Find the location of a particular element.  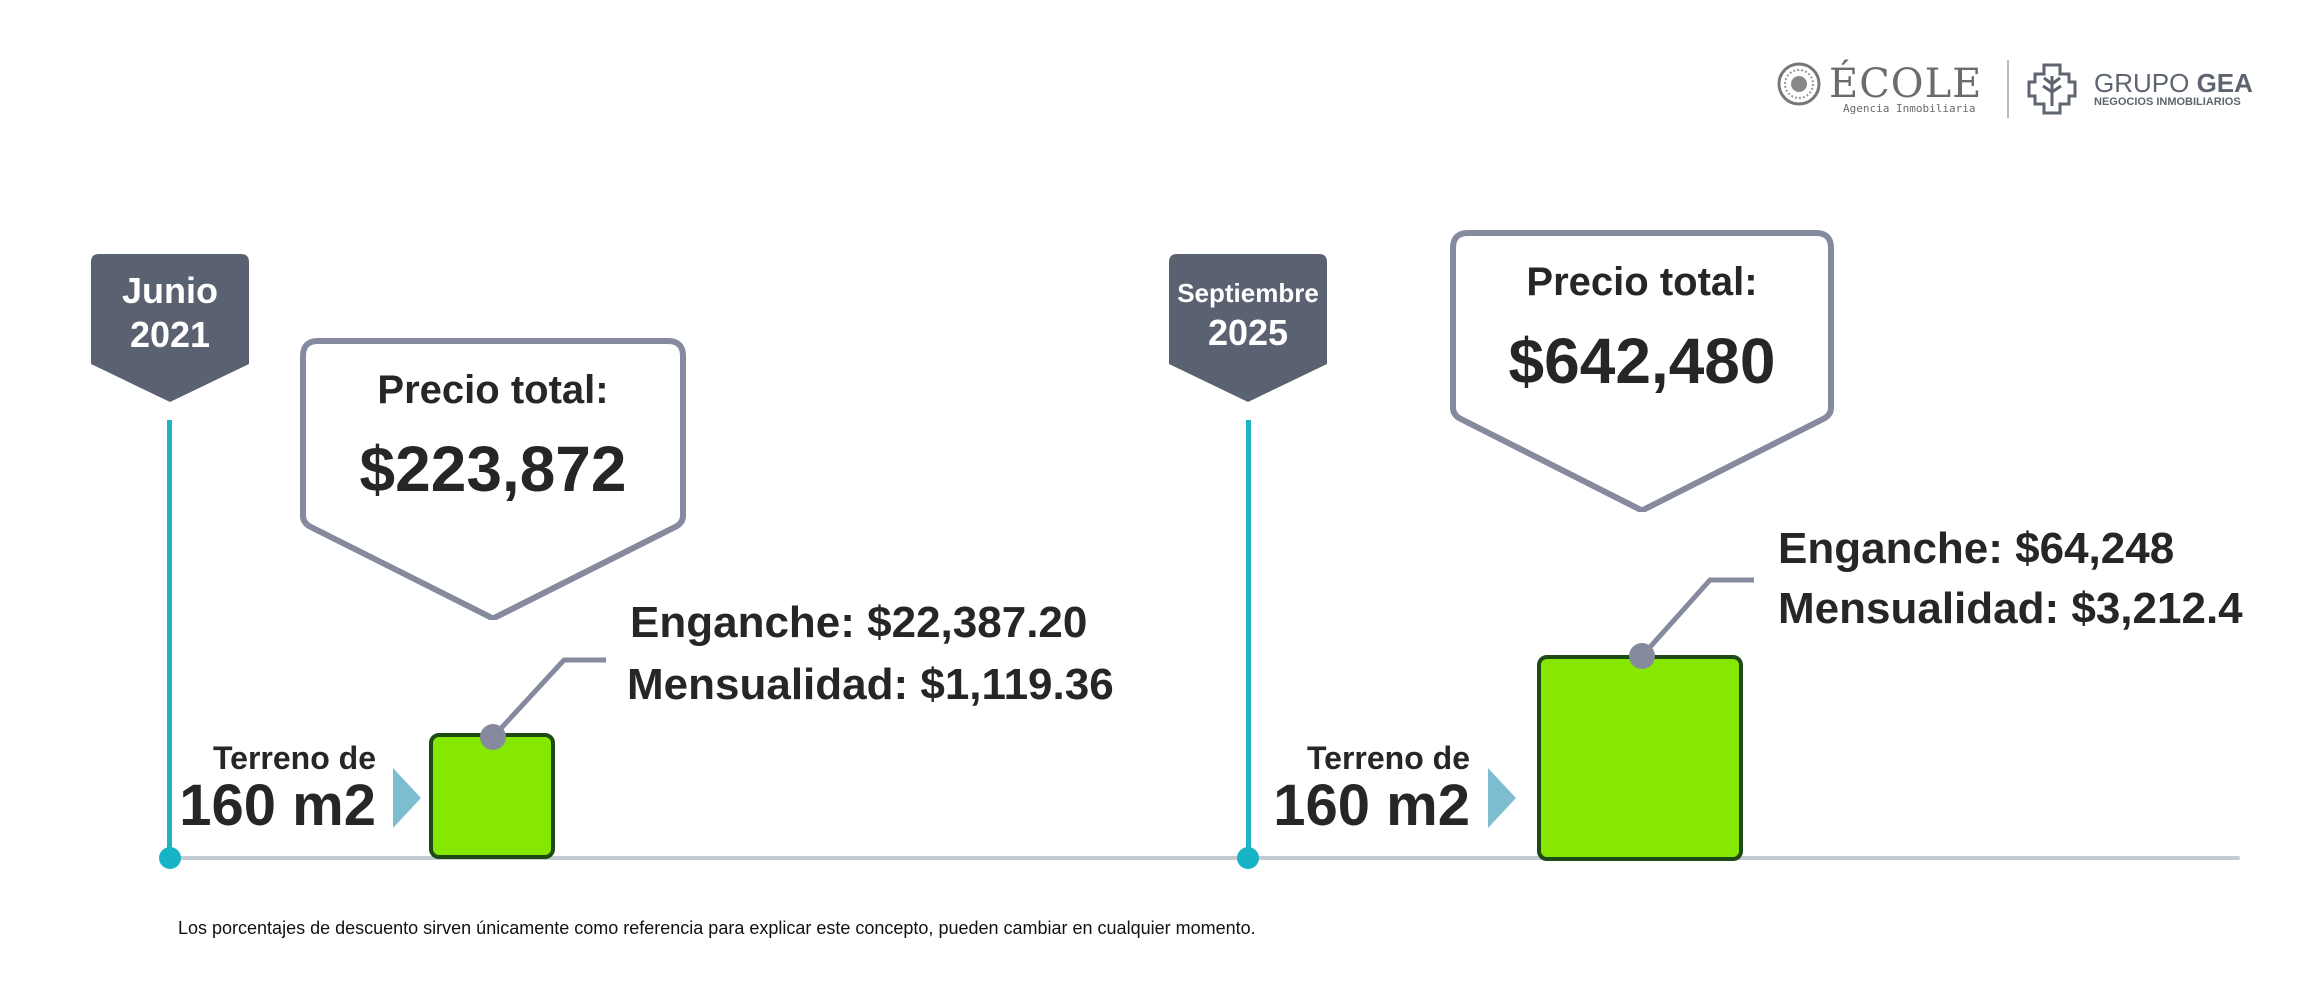

date-year: 2021 is located at coordinates (170, 334).